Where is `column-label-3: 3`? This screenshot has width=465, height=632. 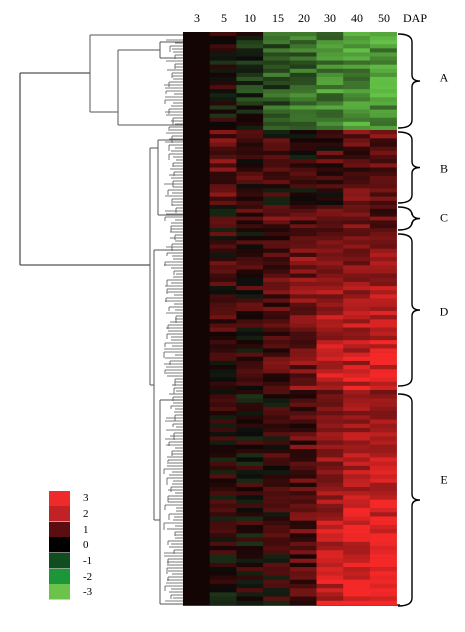
column-label-3: 3 is located at coordinates (197, 18).